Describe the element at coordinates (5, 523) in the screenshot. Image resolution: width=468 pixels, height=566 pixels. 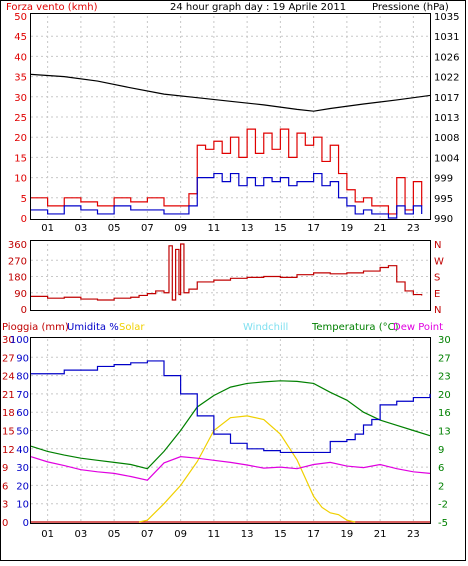
I see `rain-ytick: 0` at that location.